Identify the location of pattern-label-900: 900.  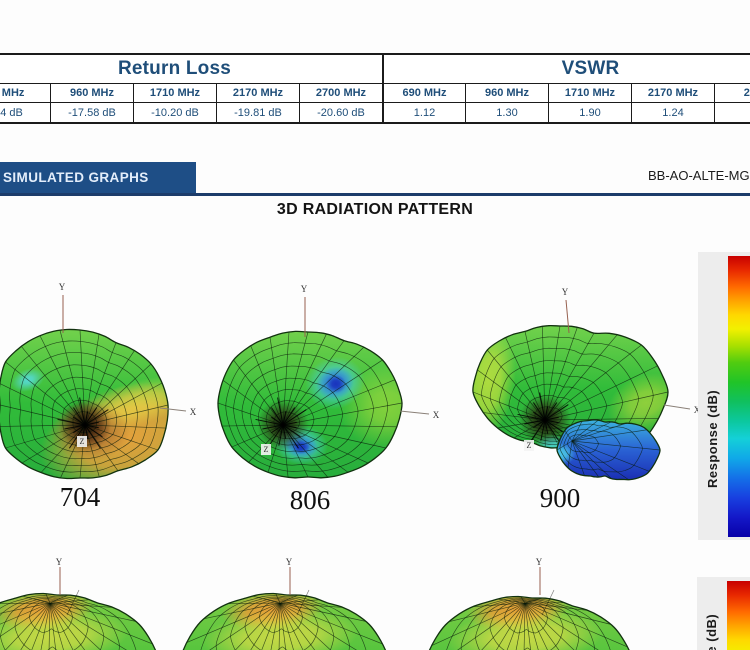
(560, 498).